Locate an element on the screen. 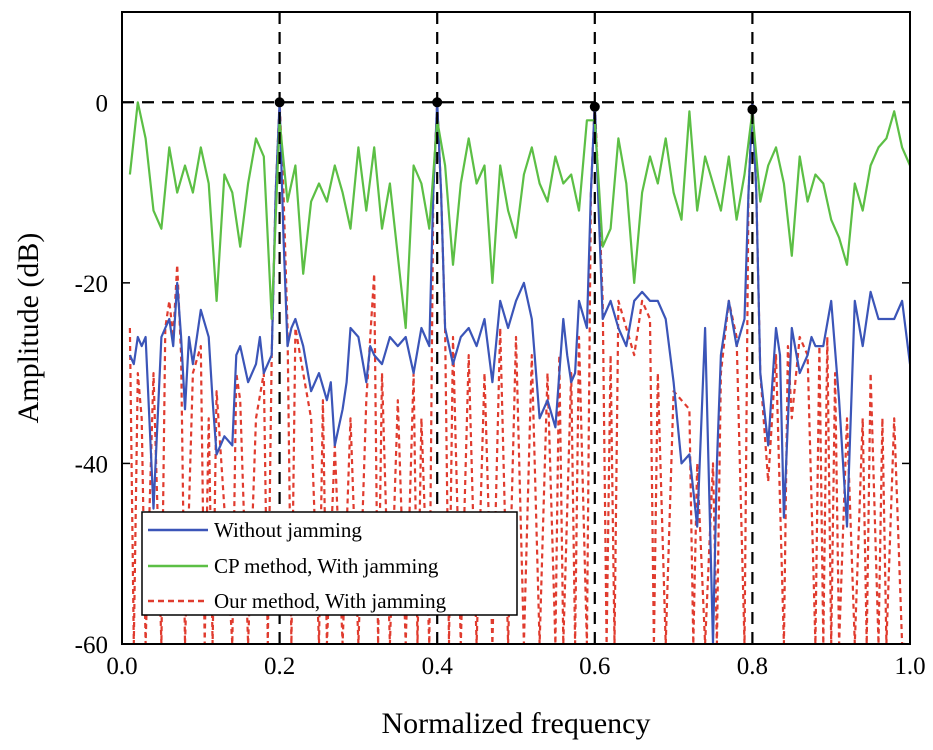 The image size is (933, 750). y-tick-label: -40 is located at coordinates (91, 464).